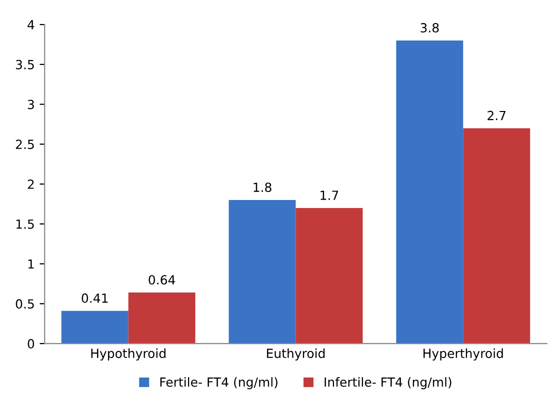 This screenshot has height=409, width=558. Describe the element at coordinates (329, 195) in the screenshot. I see `data-label: 1.7` at that location.